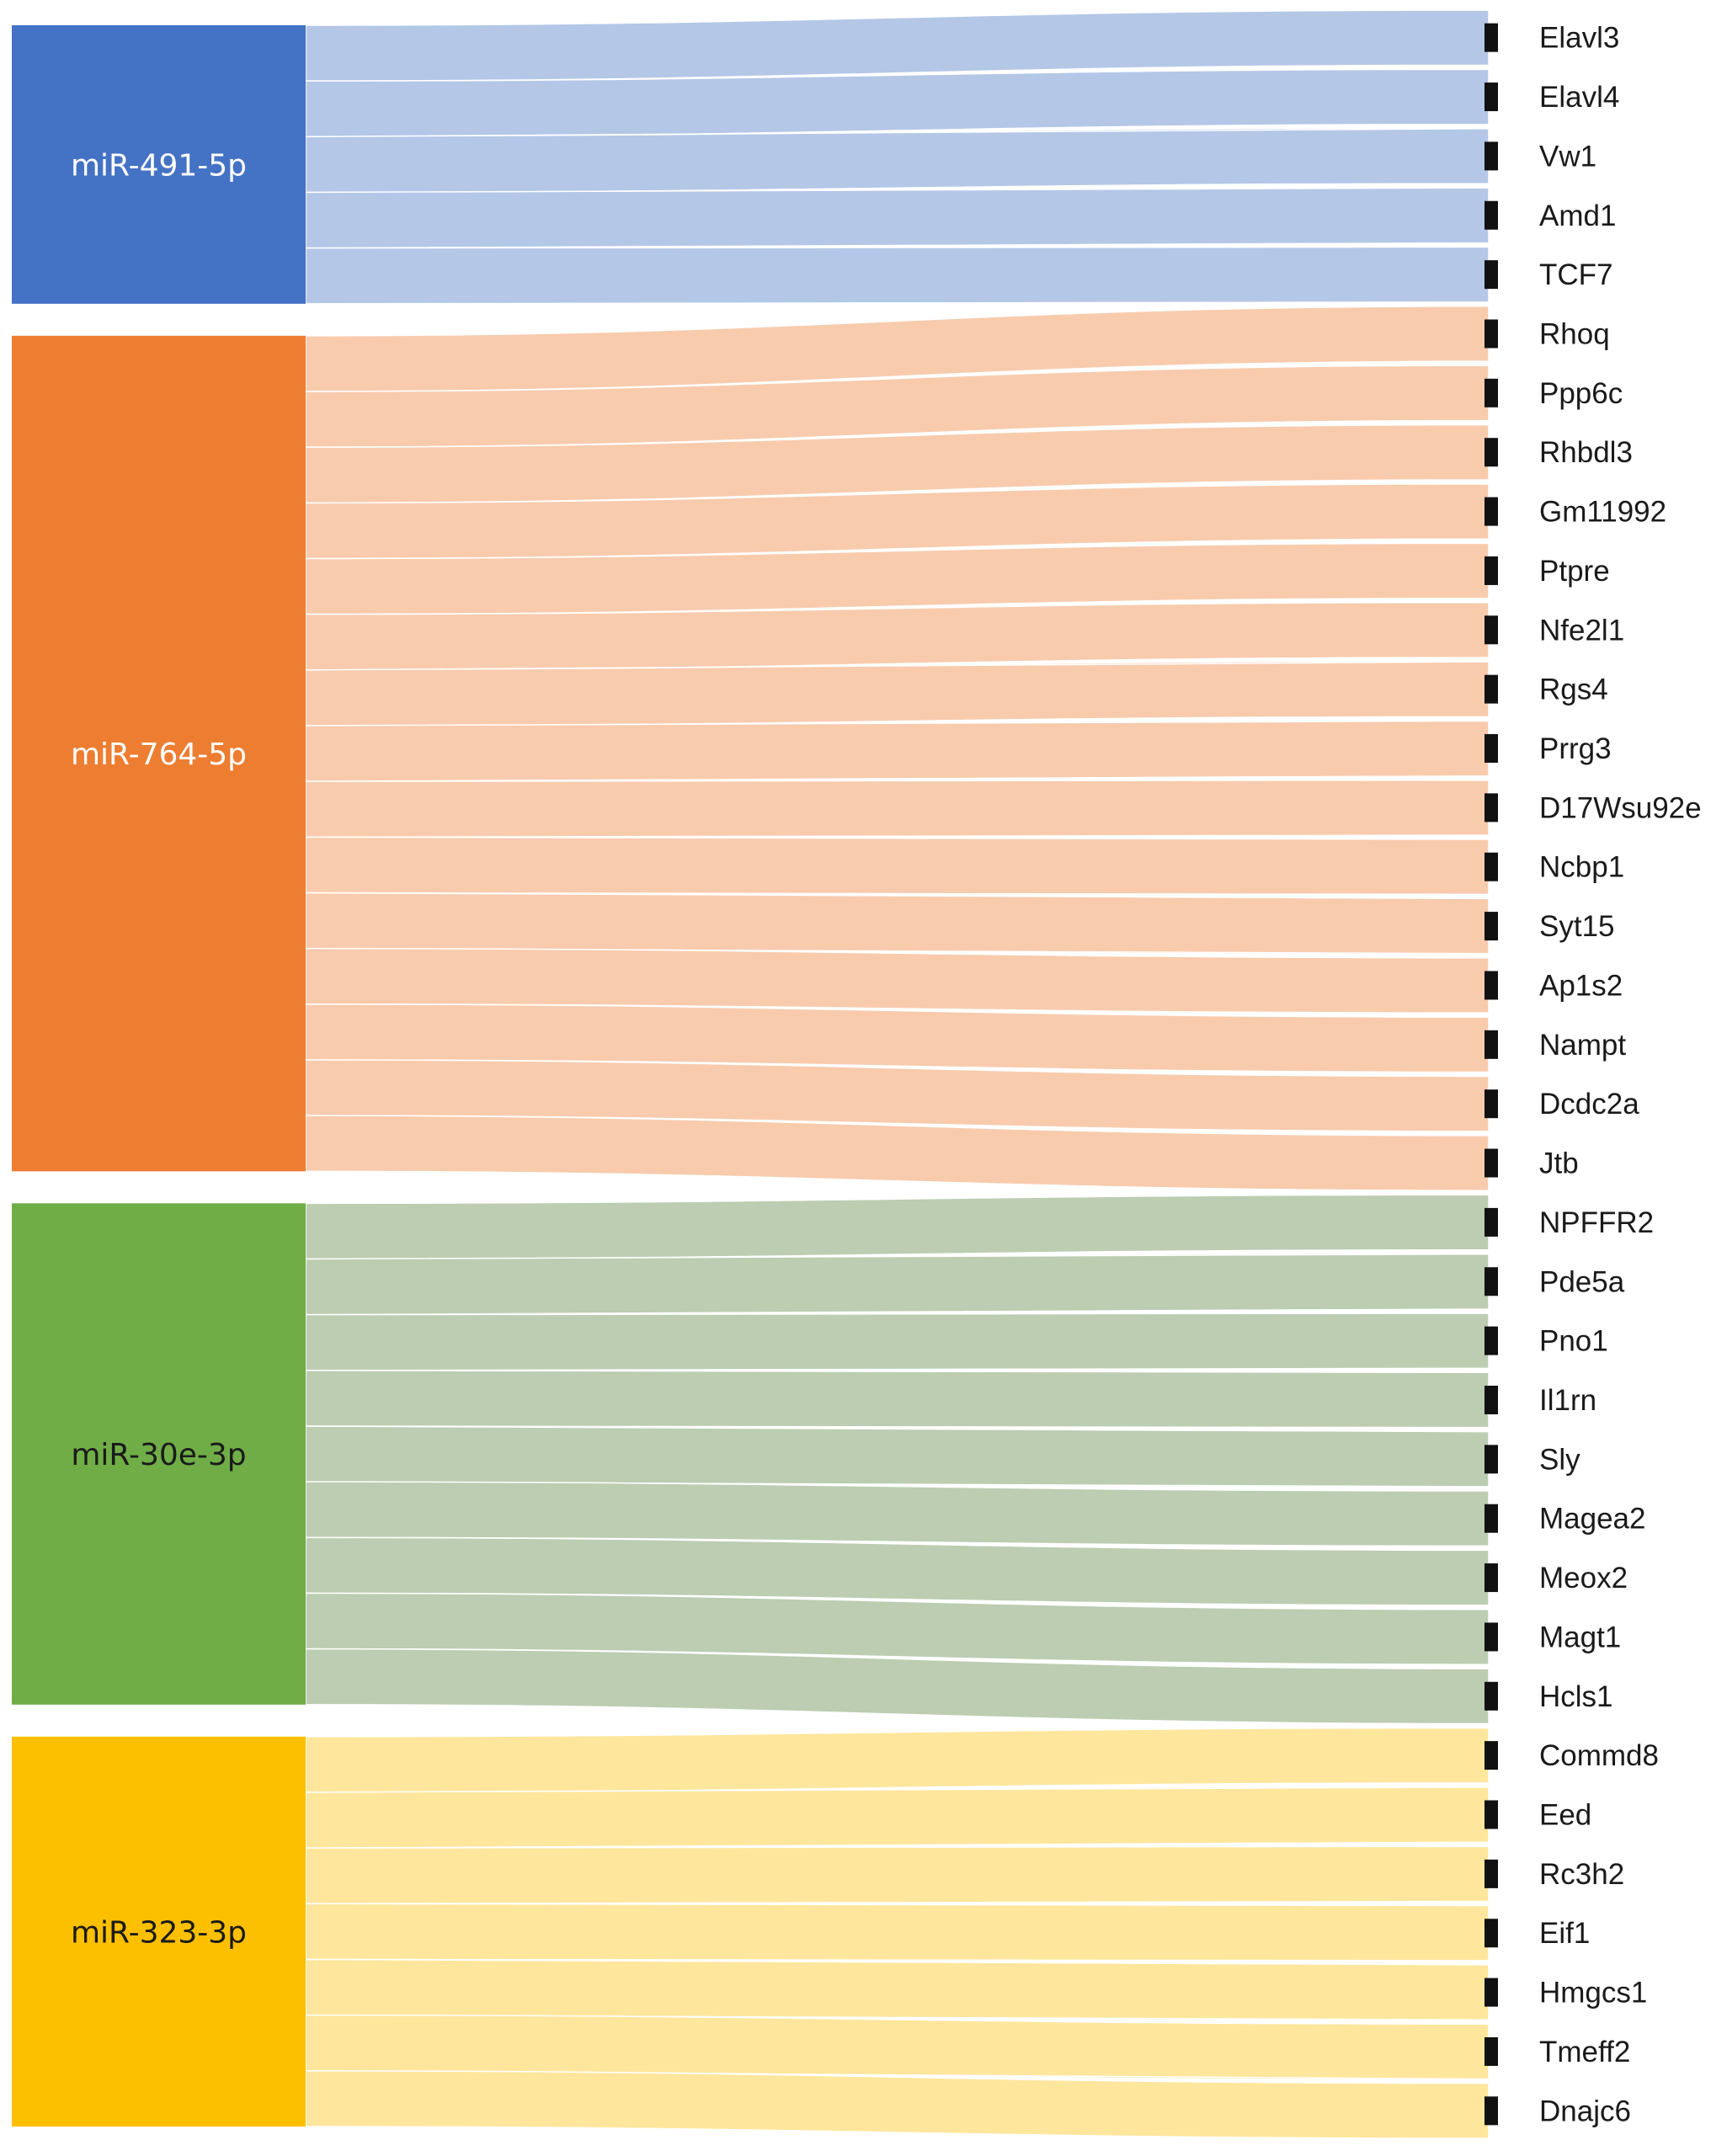  What do you see at coordinates (1574, 572) in the screenshot?
I see `target-node-label: Ptpre` at bounding box center [1574, 572].